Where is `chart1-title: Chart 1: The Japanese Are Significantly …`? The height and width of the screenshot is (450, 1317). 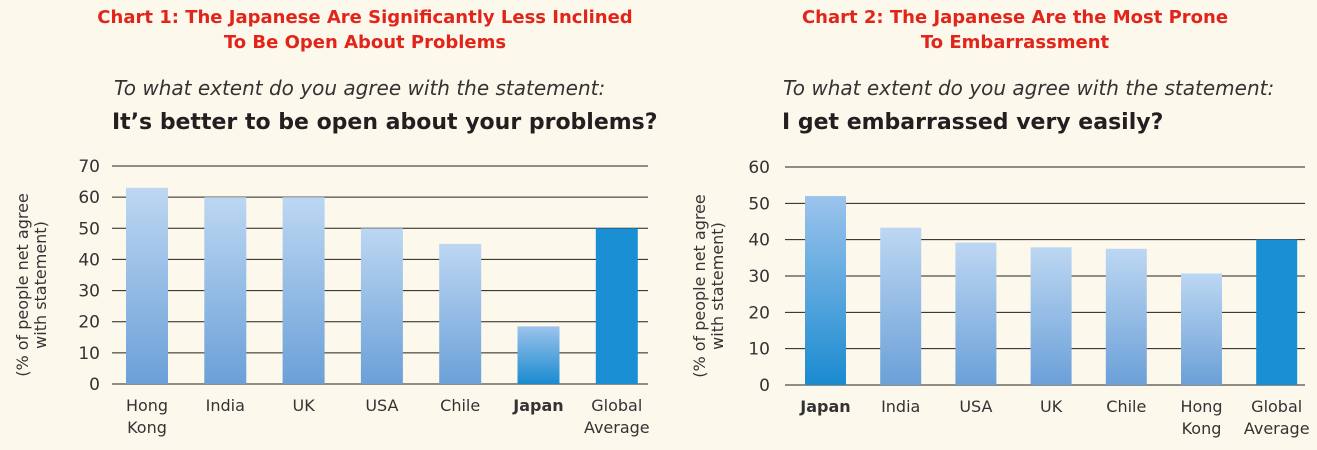
chart1-title: Chart 1: The Japanese Are Significantly … is located at coordinates (365, 30).